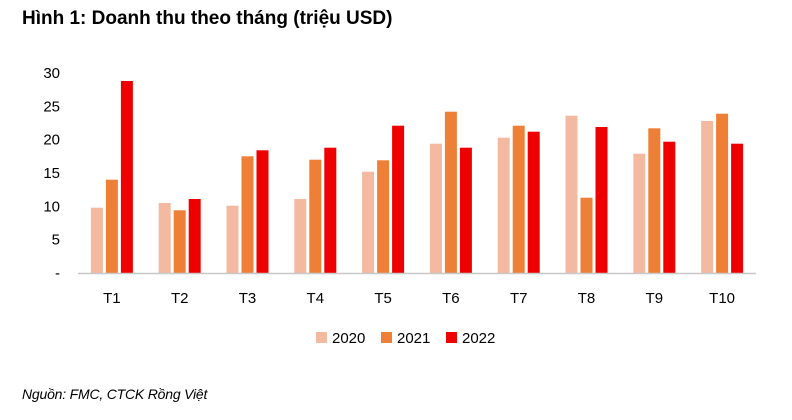  What do you see at coordinates (435, 208) in the screenshot?
I see `bar-2020-T6` at bounding box center [435, 208].